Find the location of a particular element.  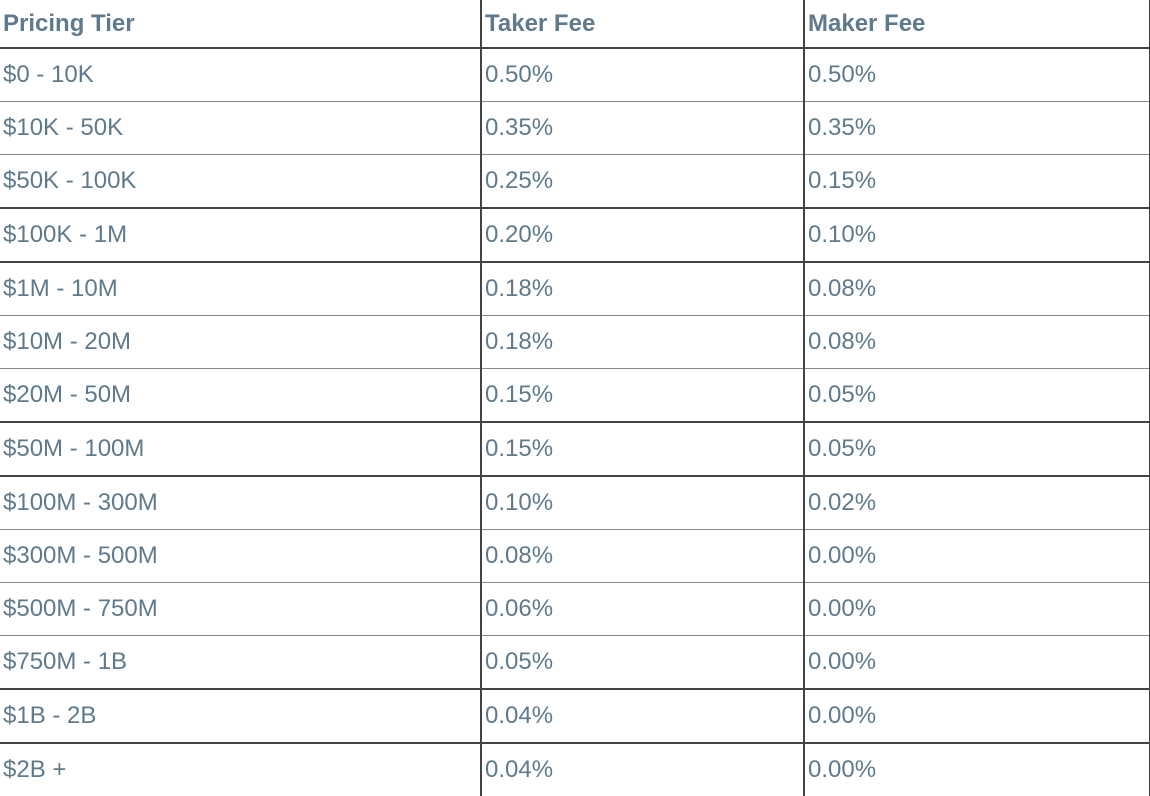

pricing-tier-cell: $100K - 1M is located at coordinates (240, 234).